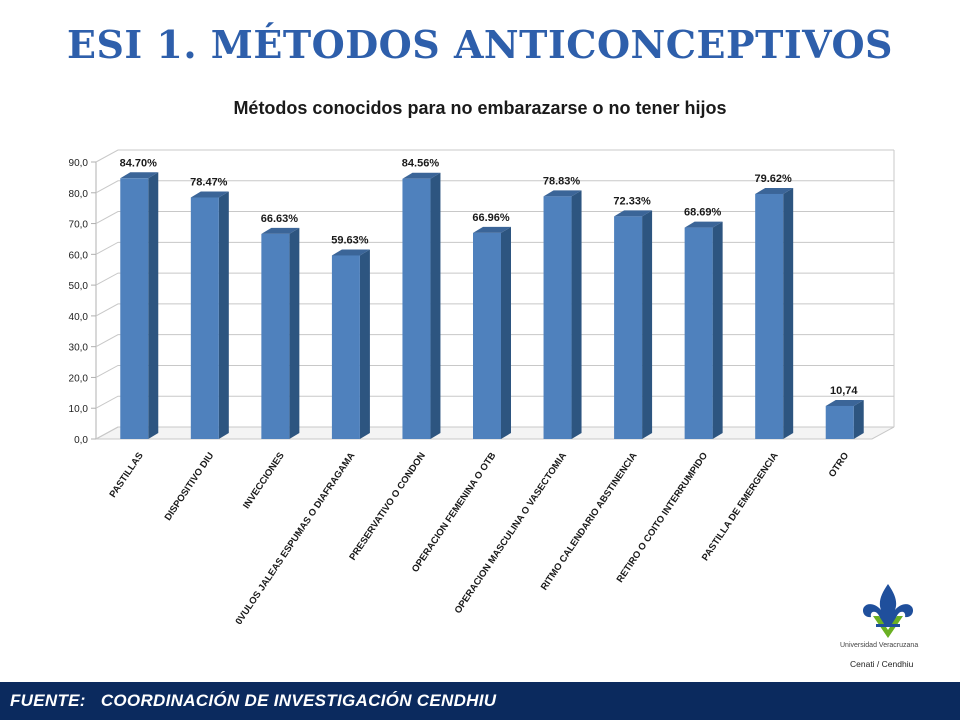 The height and width of the screenshot is (720, 960). Describe the element at coordinates (79, 255) in the screenshot. I see `y-tick-label: 60,0` at that location.